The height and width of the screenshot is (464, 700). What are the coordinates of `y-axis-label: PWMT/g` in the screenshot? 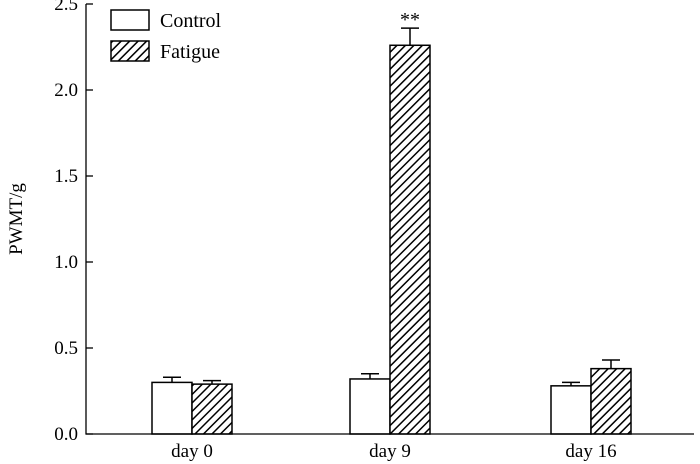 It's located at (16, 219).